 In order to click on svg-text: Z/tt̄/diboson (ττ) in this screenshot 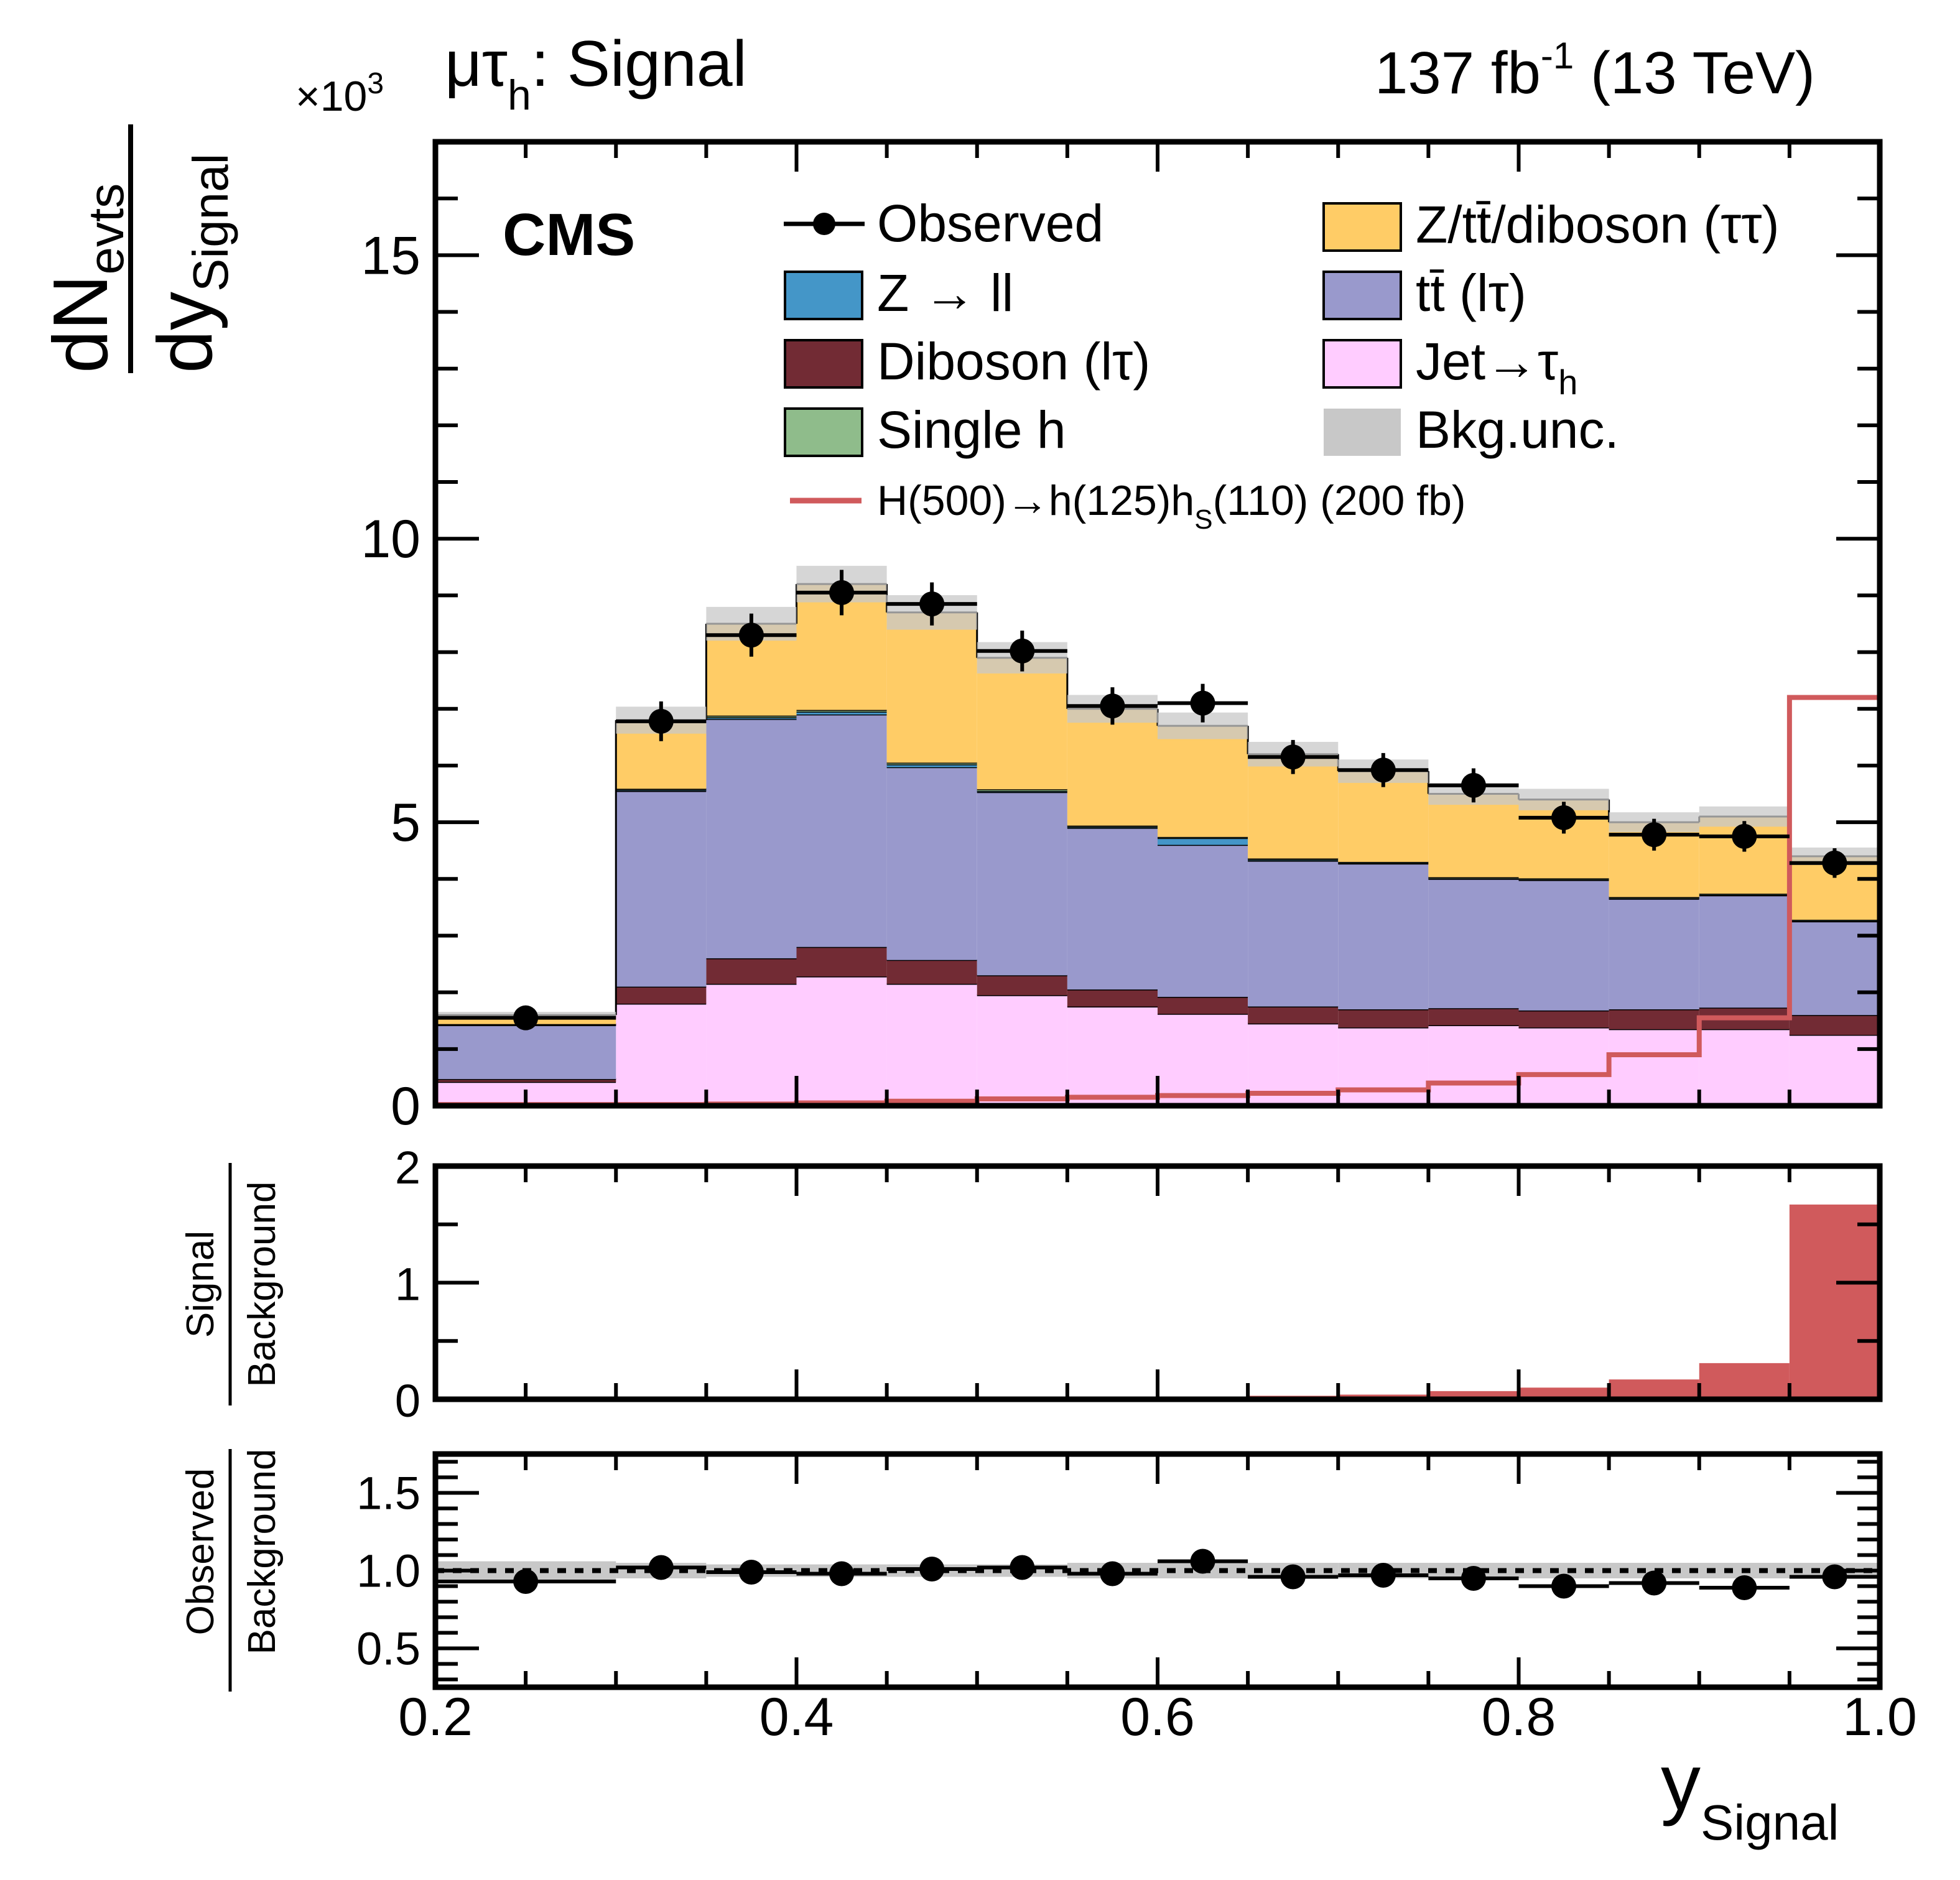, I will do `click(1598, 224)`.